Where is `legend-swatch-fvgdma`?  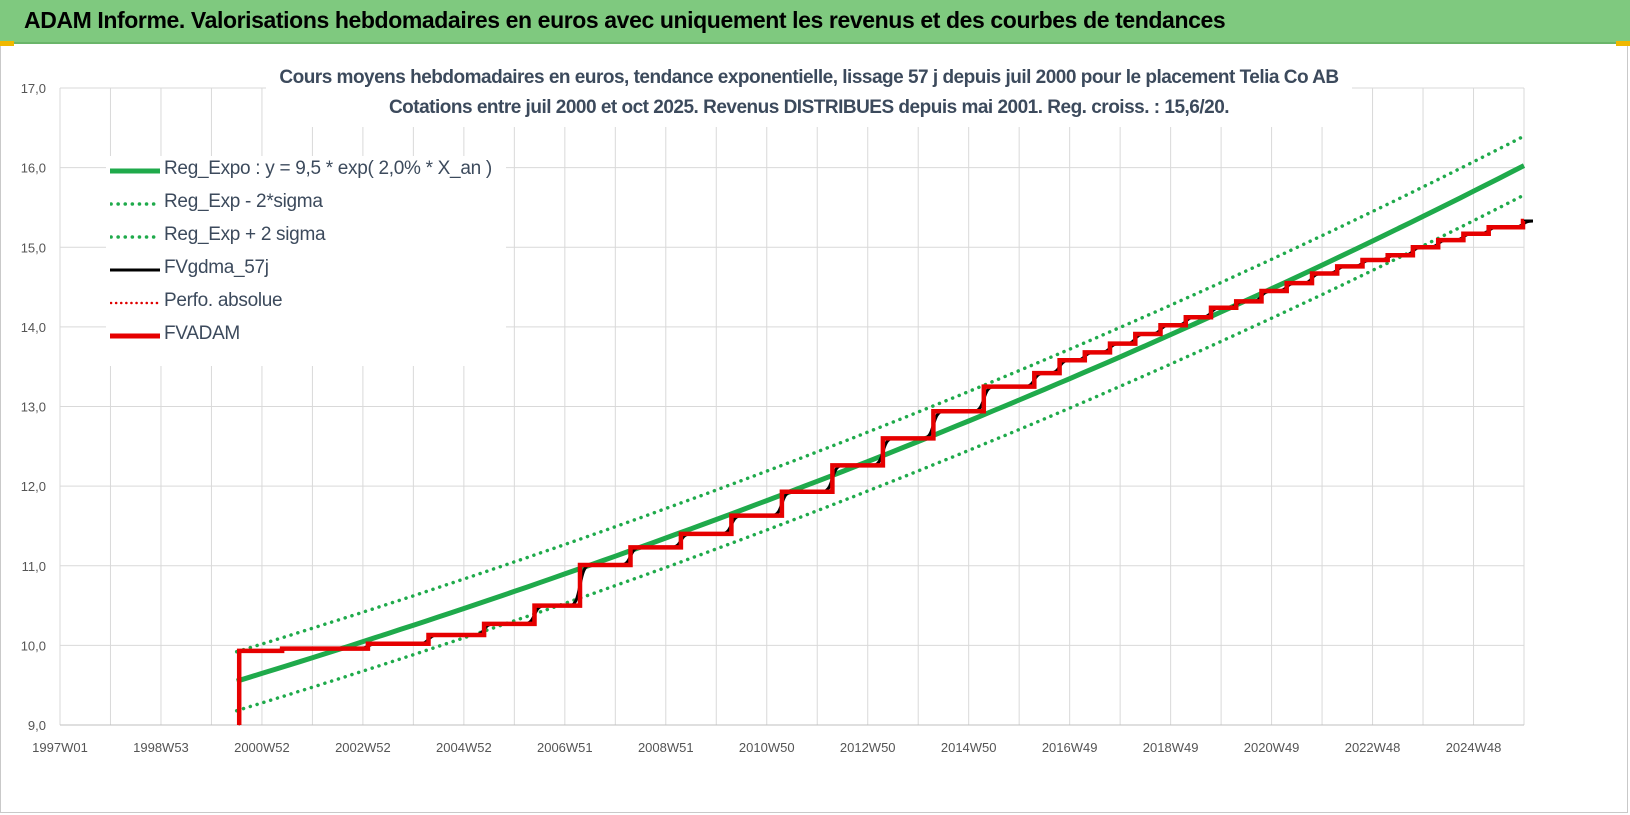
legend-swatch-fvgdma is located at coordinates (135, 270).